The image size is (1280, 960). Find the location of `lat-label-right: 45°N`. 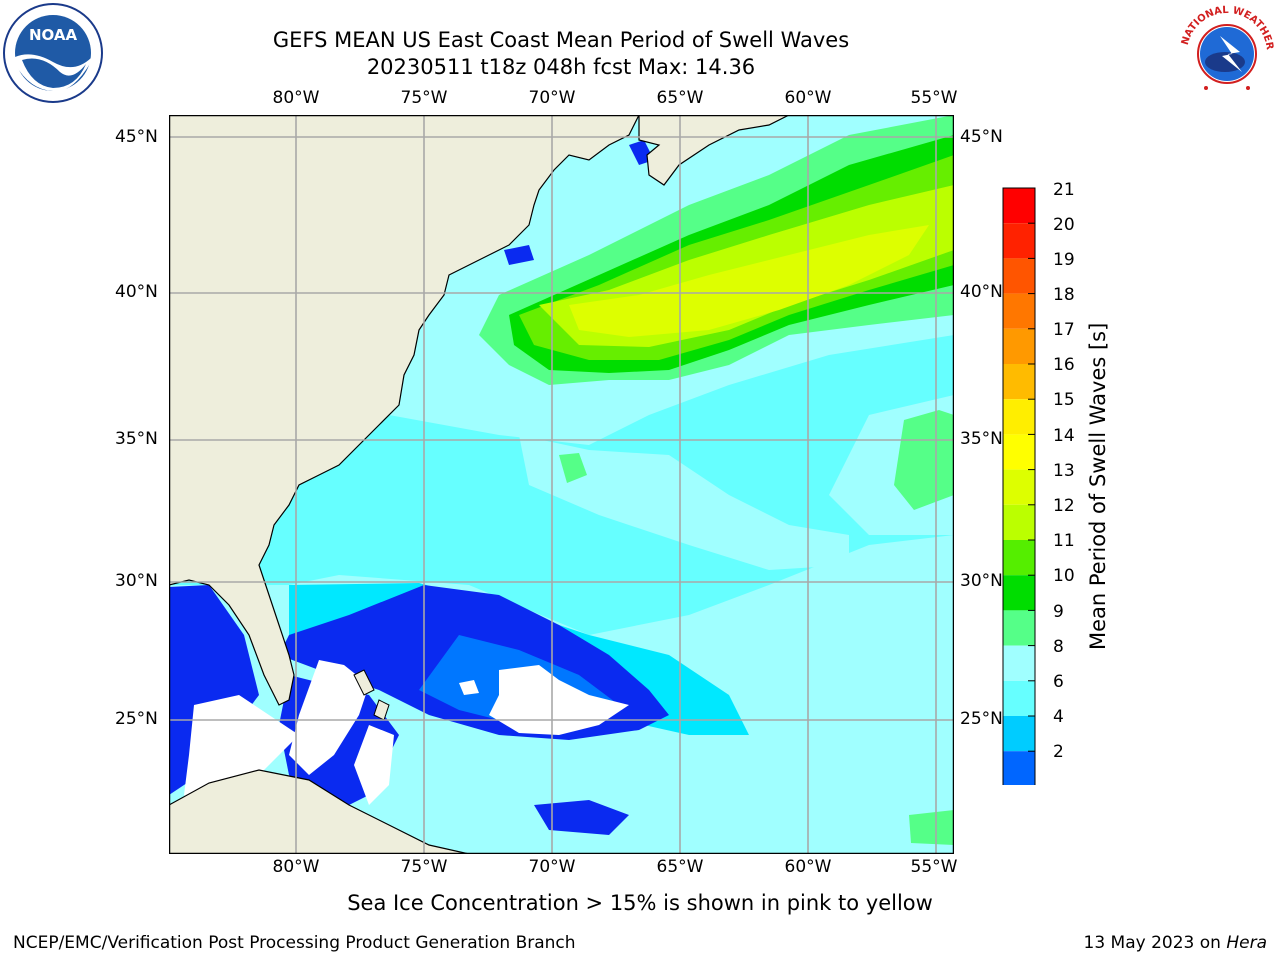

lat-label-right: 45°N is located at coordinates (981, 137).